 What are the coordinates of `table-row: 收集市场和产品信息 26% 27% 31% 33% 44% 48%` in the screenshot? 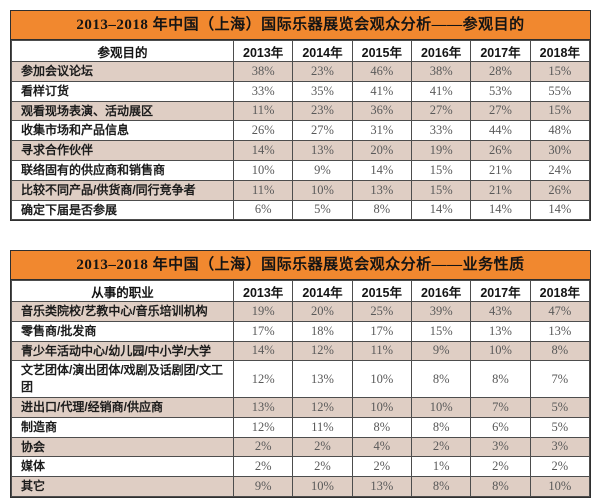 It's located at (301, 131).